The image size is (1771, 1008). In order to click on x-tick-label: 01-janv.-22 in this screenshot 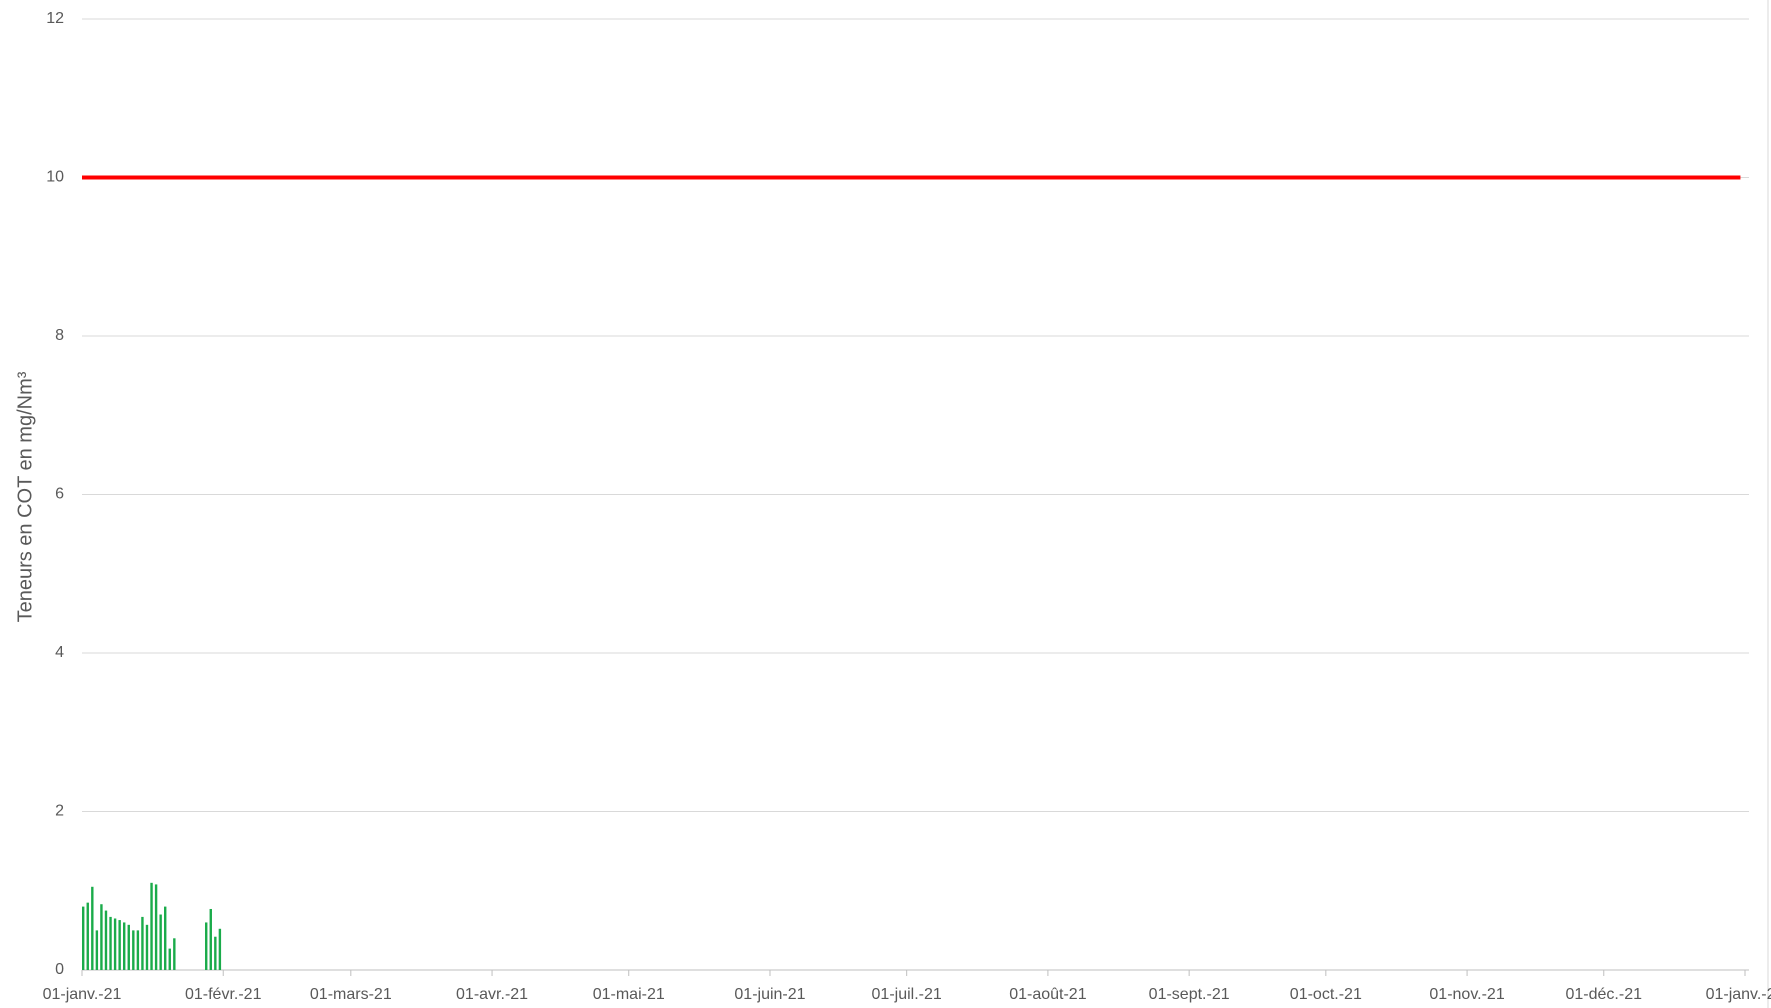, I will do `click(1738, 994)`.